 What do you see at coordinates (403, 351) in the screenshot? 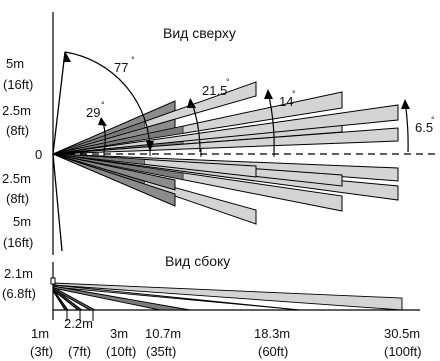
I see `distance-100ft: (100ft)` at bounding box center [403, 351].